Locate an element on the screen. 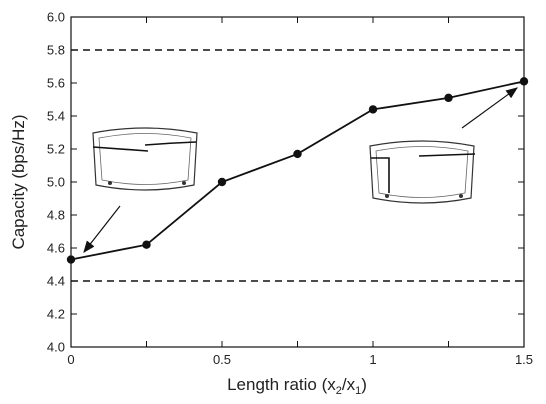 This screenshot has width=546, height=404. windshield-outer-left is located at coordinates (145, 159).